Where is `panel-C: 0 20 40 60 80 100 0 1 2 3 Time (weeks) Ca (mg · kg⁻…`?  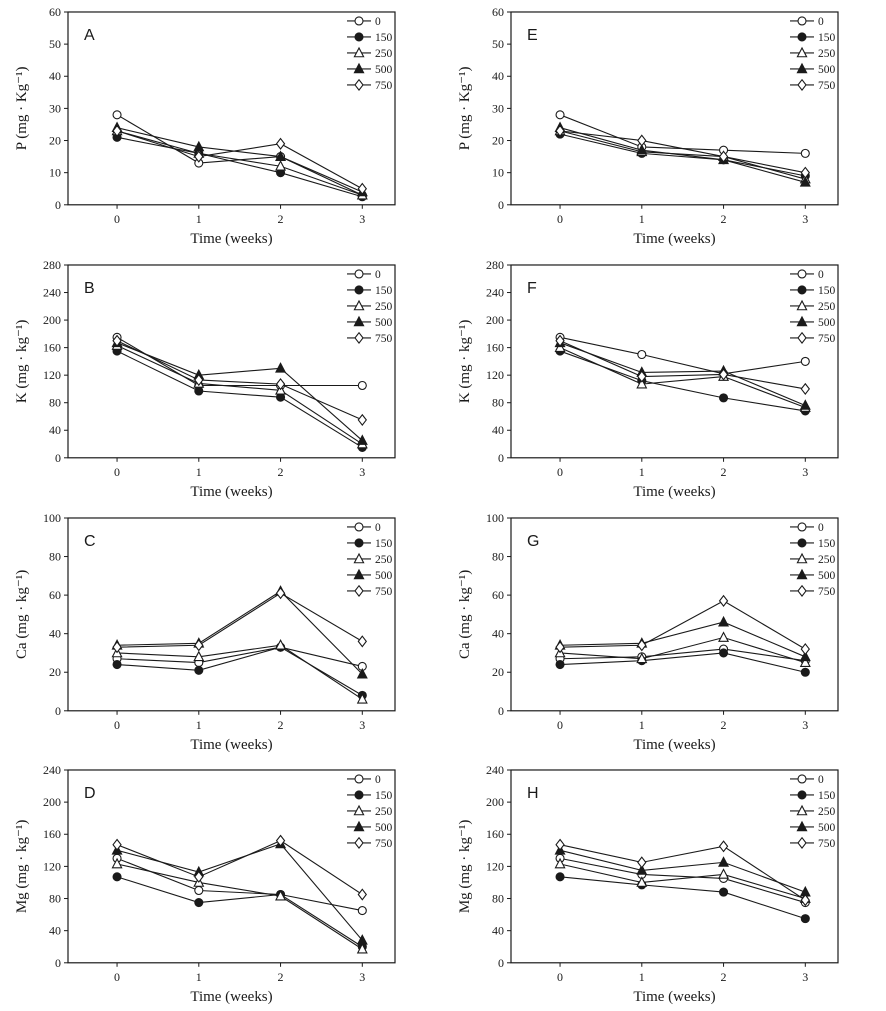 panel-C: 0 20 40 60 80 100 0 1 2 3 Time (weeks) Ca (mg · kg⁻… is located at coordinates (221, 632).